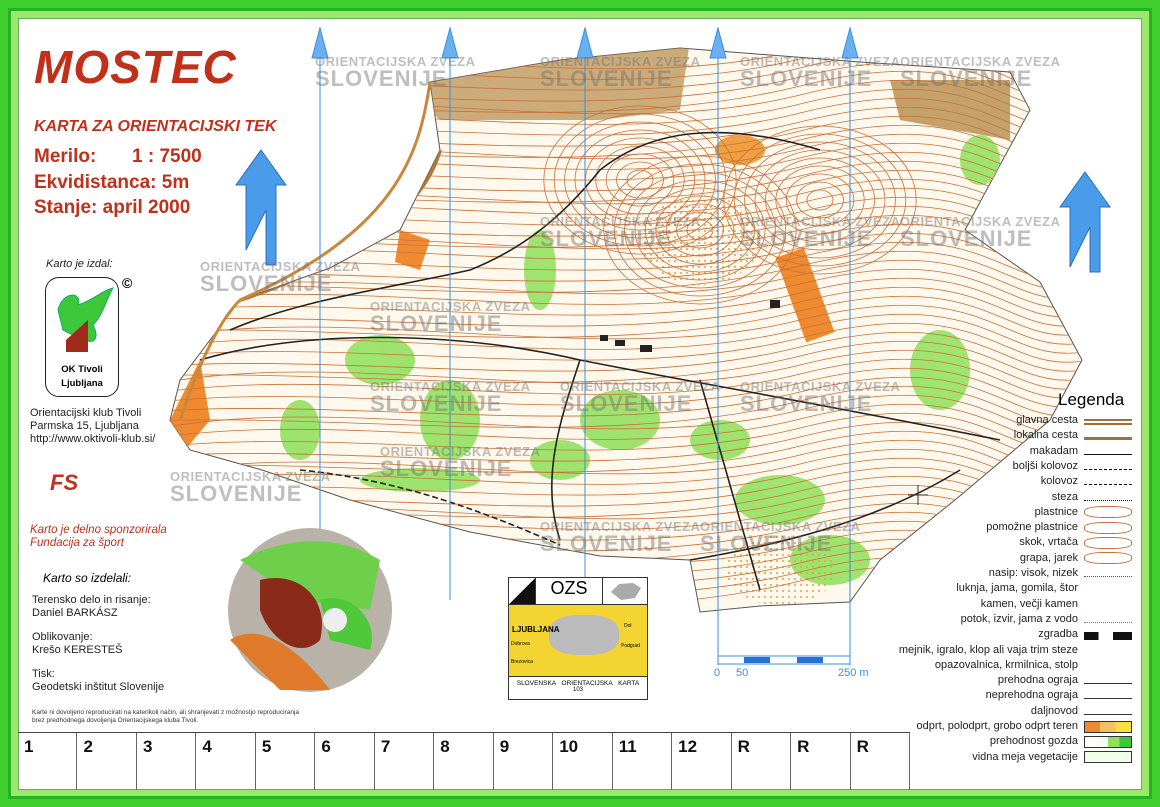  I want to click on legend-item: prehodna ograja, so click(1065, 680).